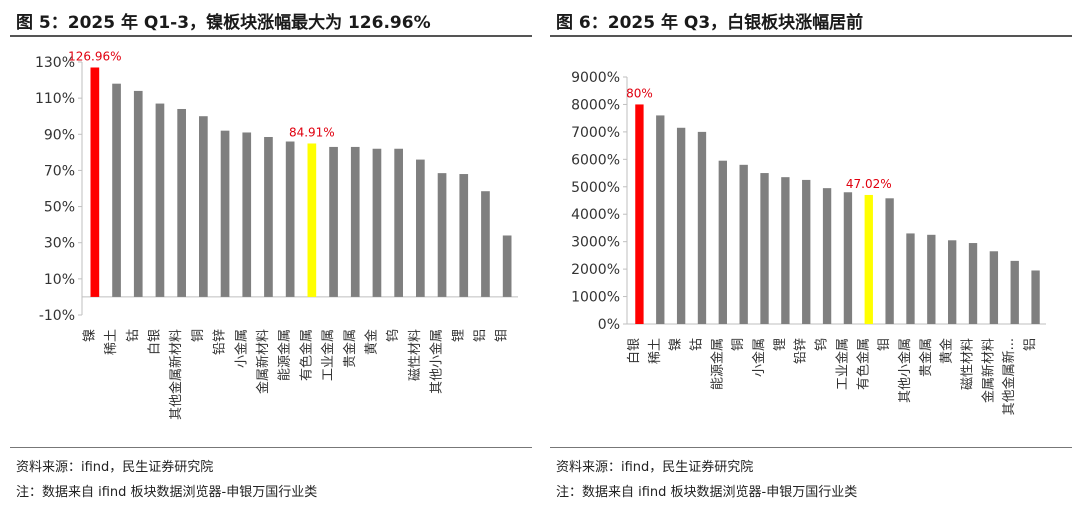 This screenshot has height=506, width=1080. I want to click on bar-钴, so click(702, 227).